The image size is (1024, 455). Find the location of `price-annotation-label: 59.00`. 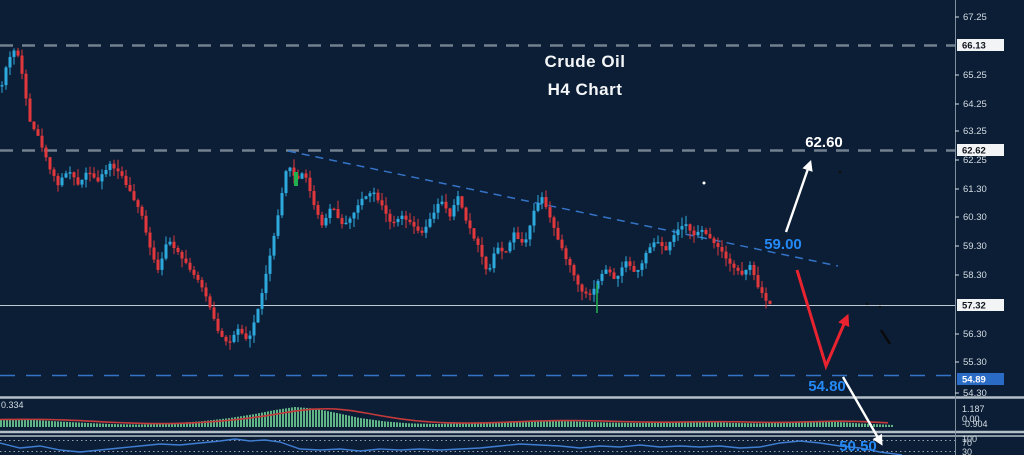

price-annotation-label: 59.00 is located at coordinates (783, 244).